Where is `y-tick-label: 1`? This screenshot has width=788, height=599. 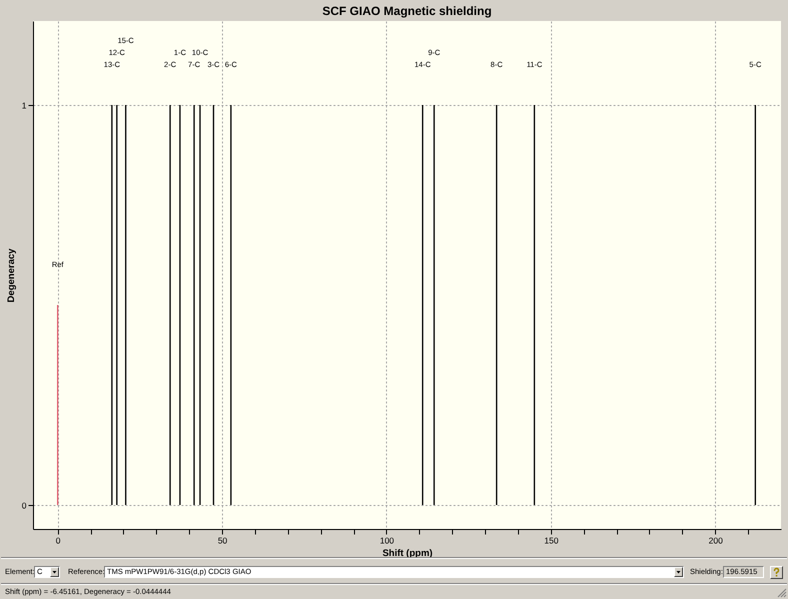
y-tick-label: 1 is located at coordinates (24, 105).